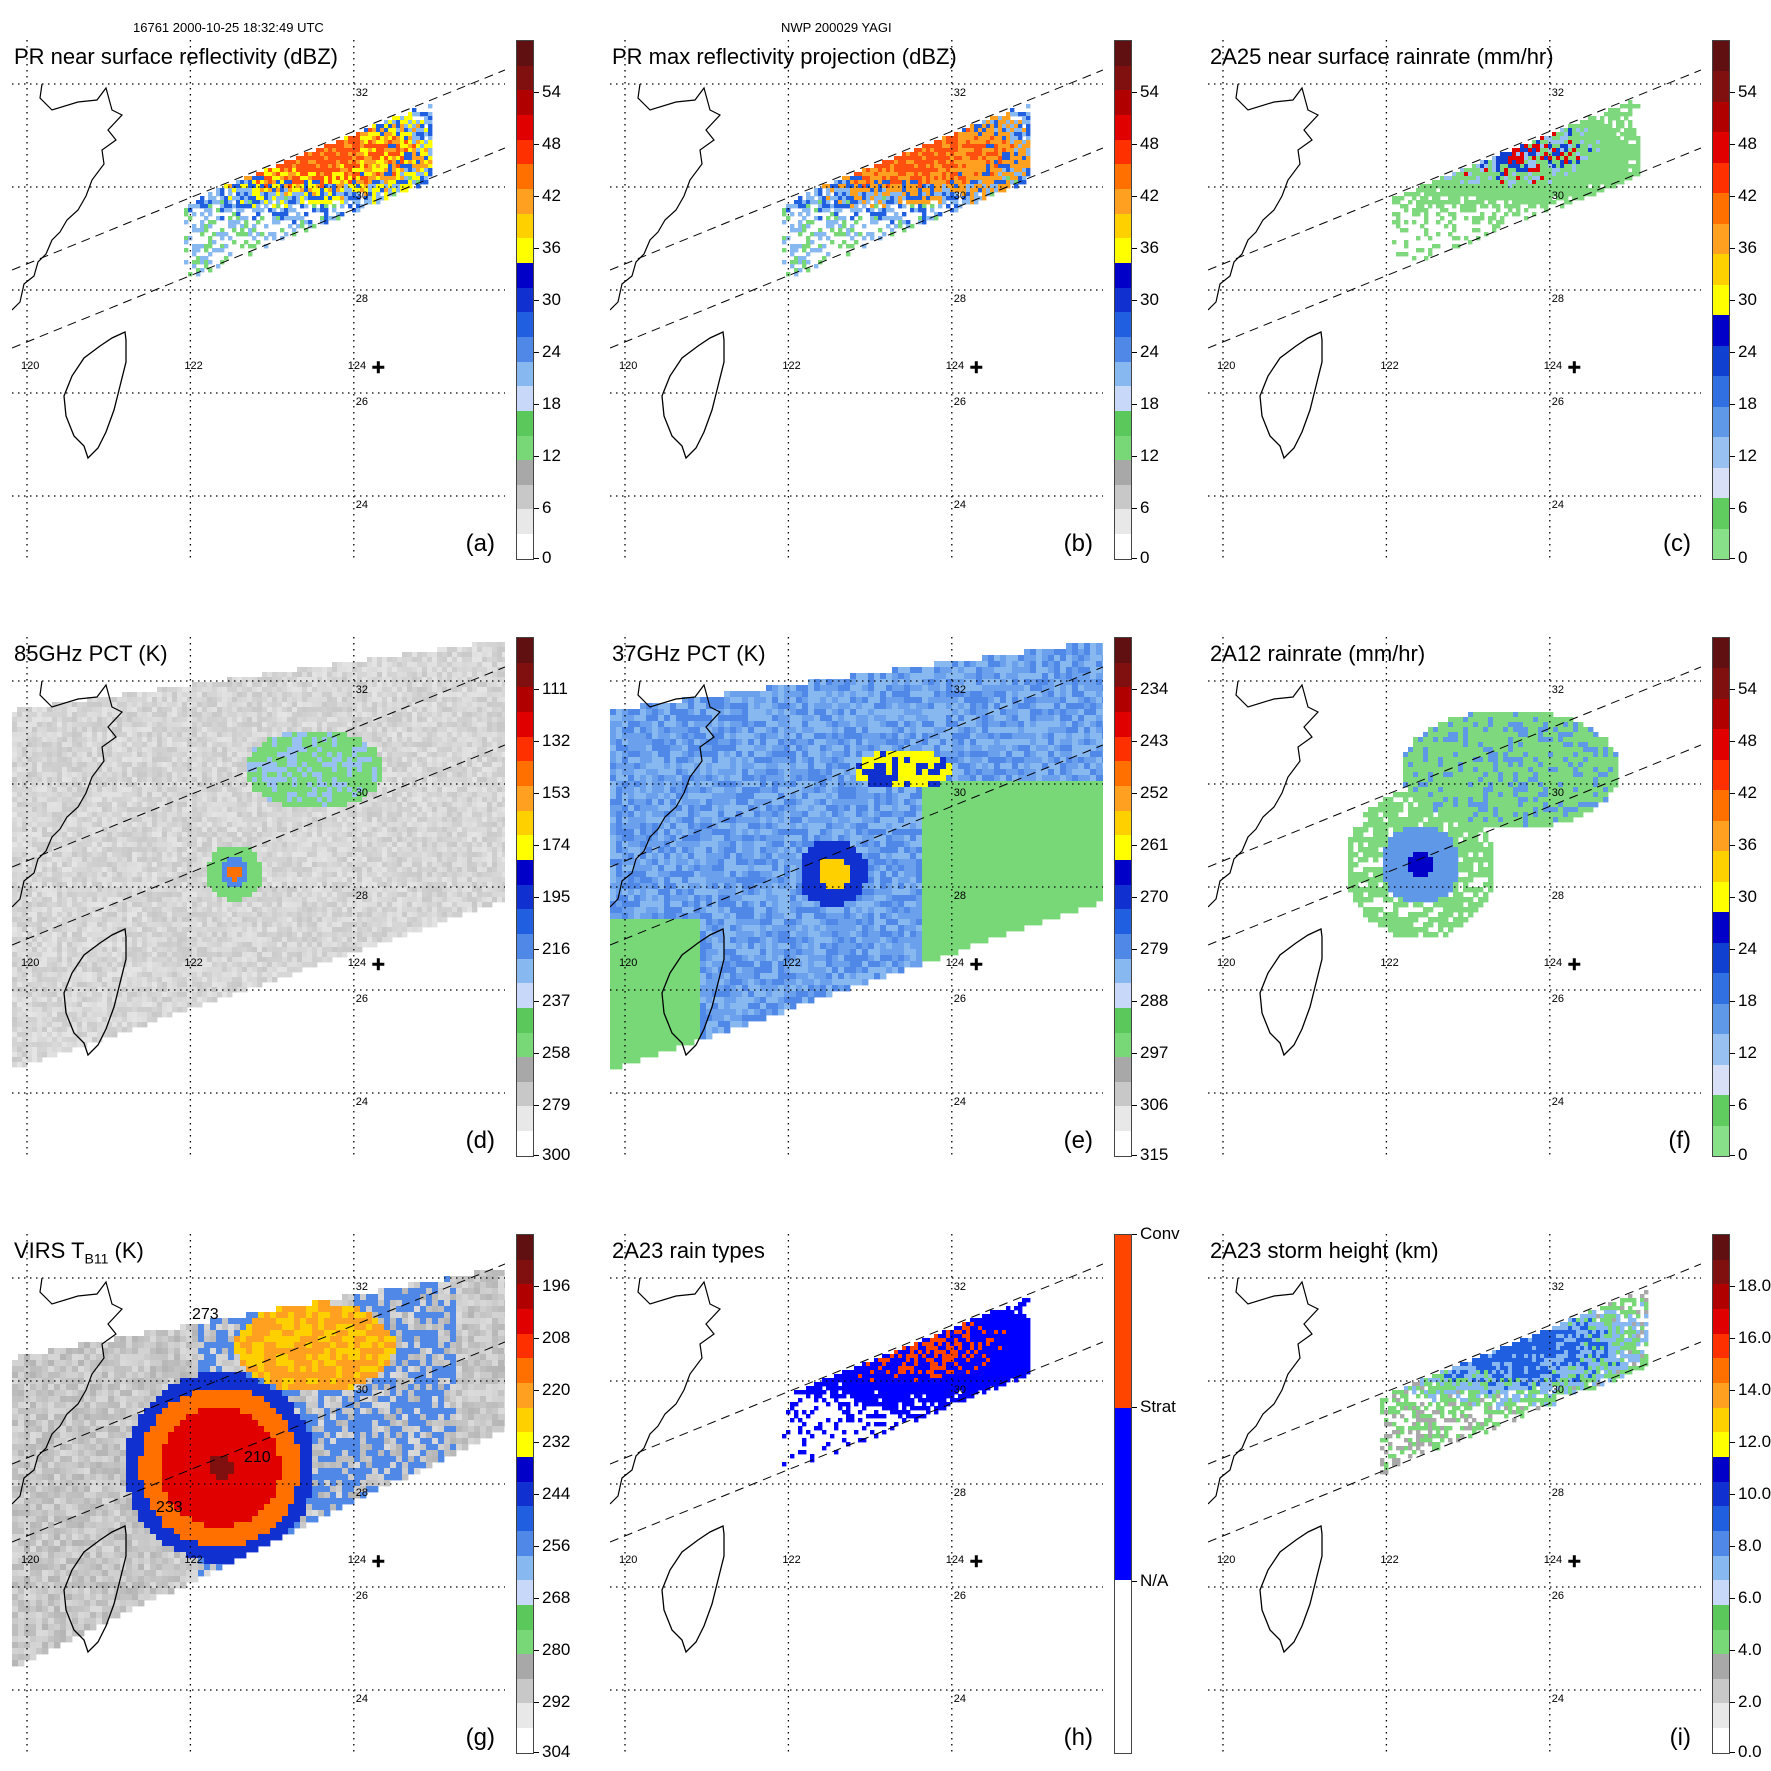 The image size is (1771, 1771). I want to click on colorbar-tick-label: 208, so click(551, 1338).